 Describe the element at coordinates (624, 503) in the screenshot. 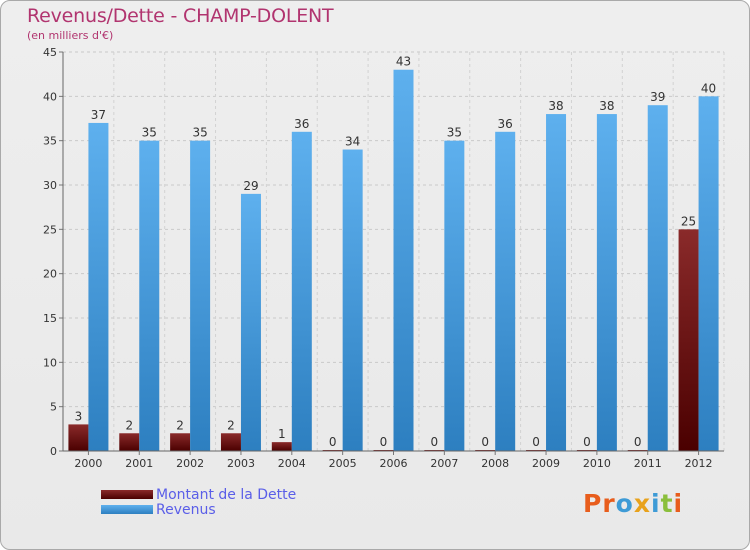

I see `logo-letter: o` at that location.